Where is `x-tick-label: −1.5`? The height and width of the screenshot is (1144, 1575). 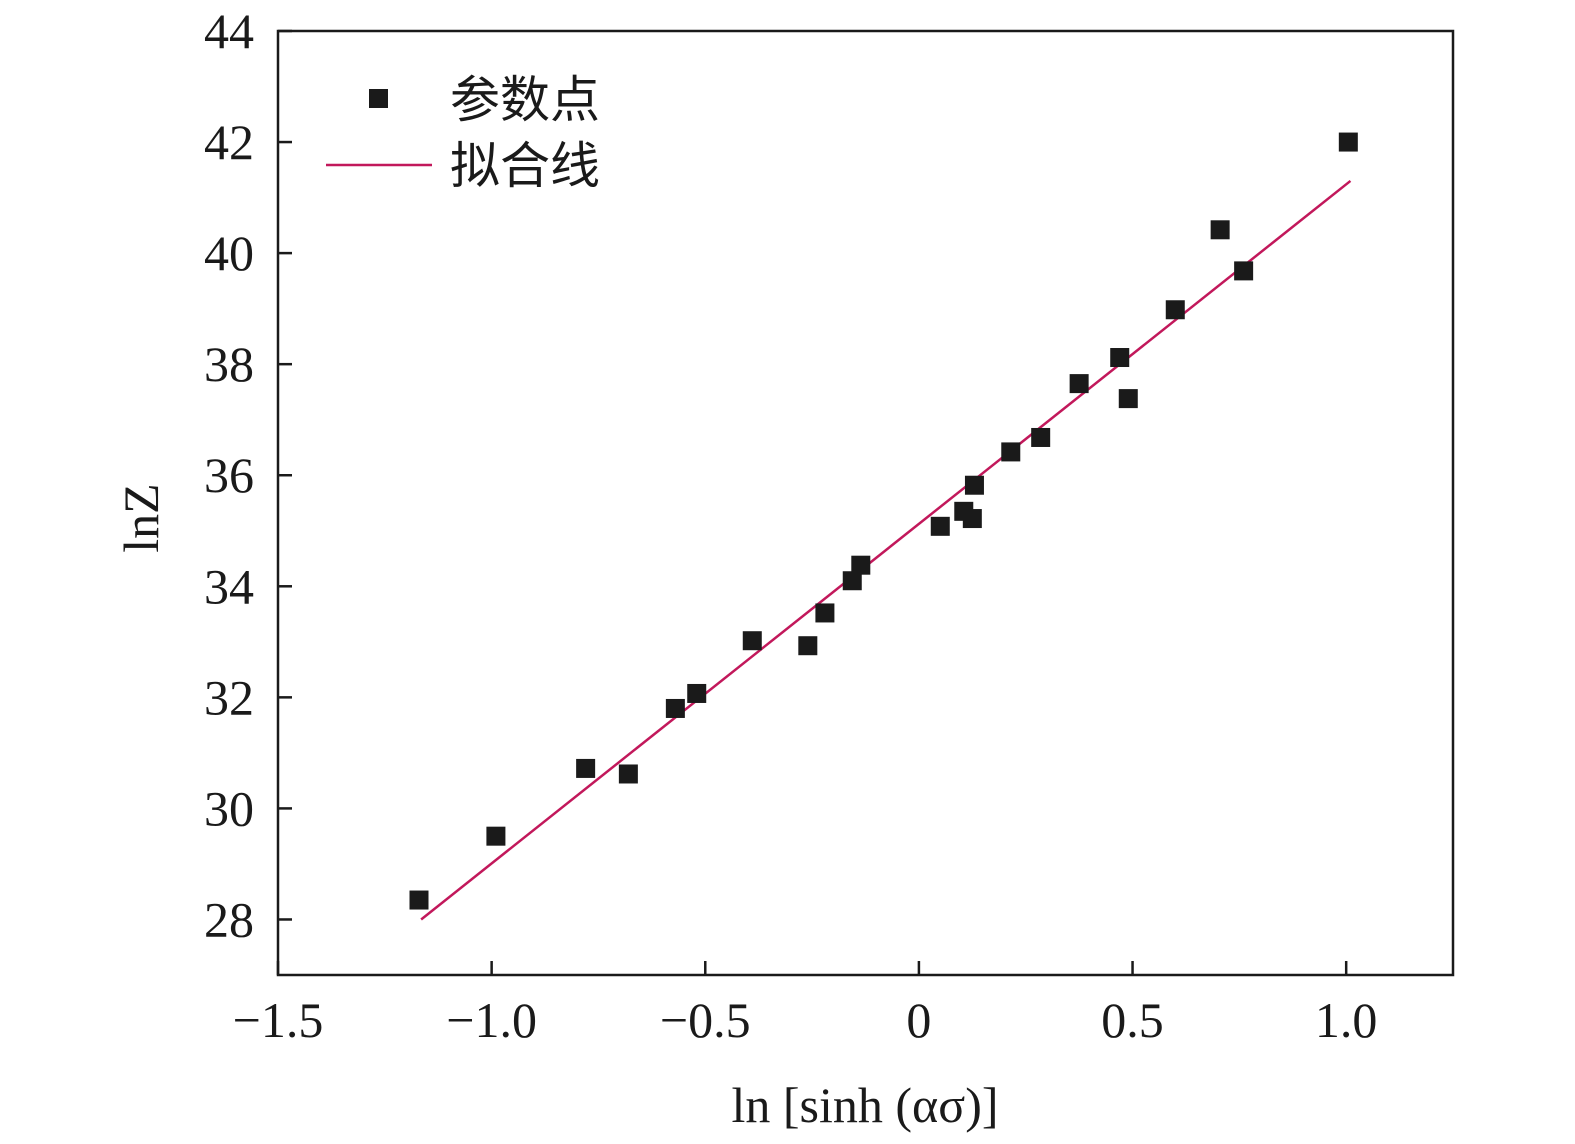
x-tick-label: −1.5 is located at coordinates (278, 1020).